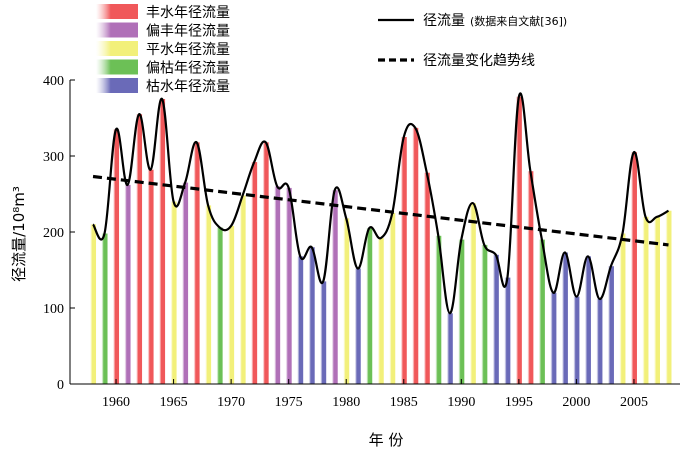 This screenshot has width=700, height=454. I want to click on legend-label-partdry: 偏枯年径流量, so click(188, 69).